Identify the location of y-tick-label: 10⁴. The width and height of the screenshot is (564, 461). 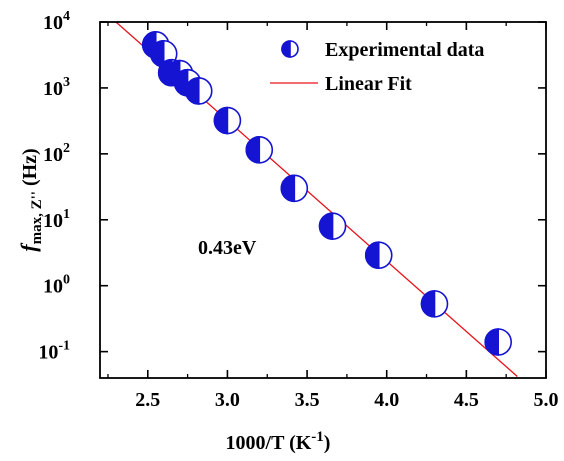
(56, 21).